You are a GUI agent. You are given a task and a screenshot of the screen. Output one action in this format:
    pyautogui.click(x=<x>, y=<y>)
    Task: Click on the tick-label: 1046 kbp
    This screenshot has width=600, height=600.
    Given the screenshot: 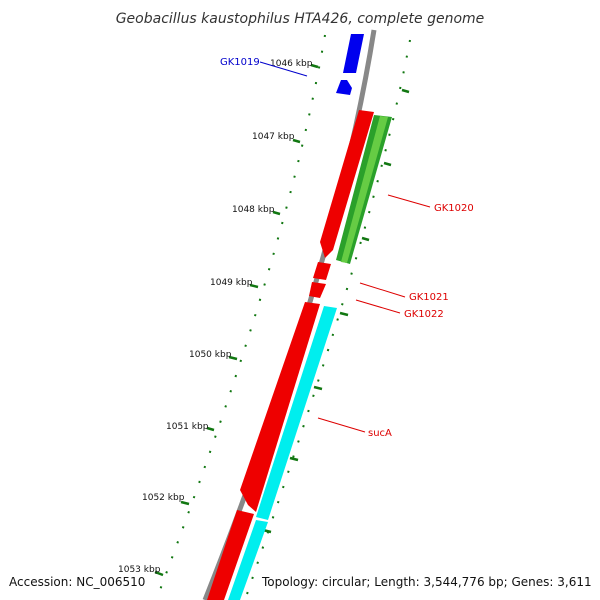 What is the action you would take?
    pyautogui.click(x=291, y=64)
    